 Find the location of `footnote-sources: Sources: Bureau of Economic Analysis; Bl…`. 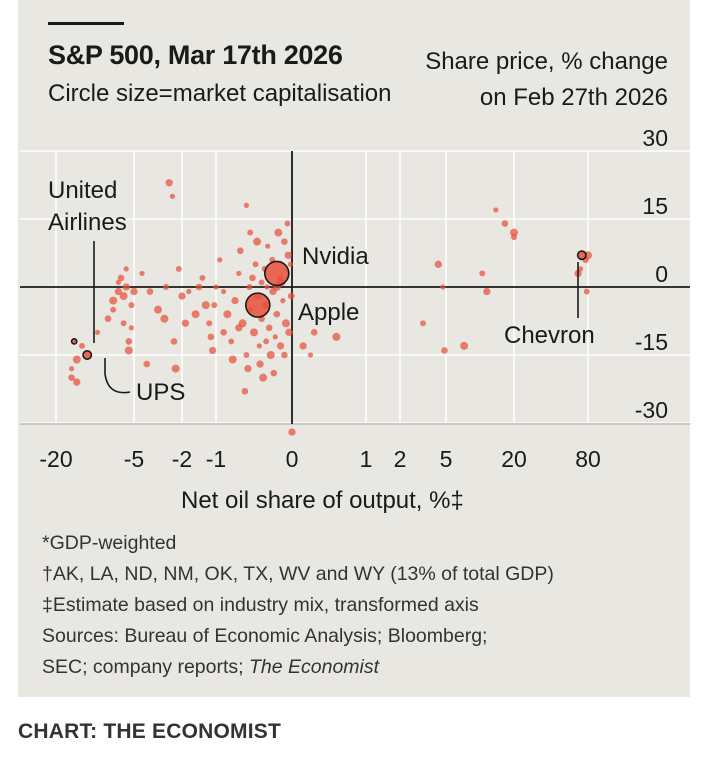

footnote-sources: Sources: Bureau of Economic Analysis; Bl… is located at coordinates (265, 636).